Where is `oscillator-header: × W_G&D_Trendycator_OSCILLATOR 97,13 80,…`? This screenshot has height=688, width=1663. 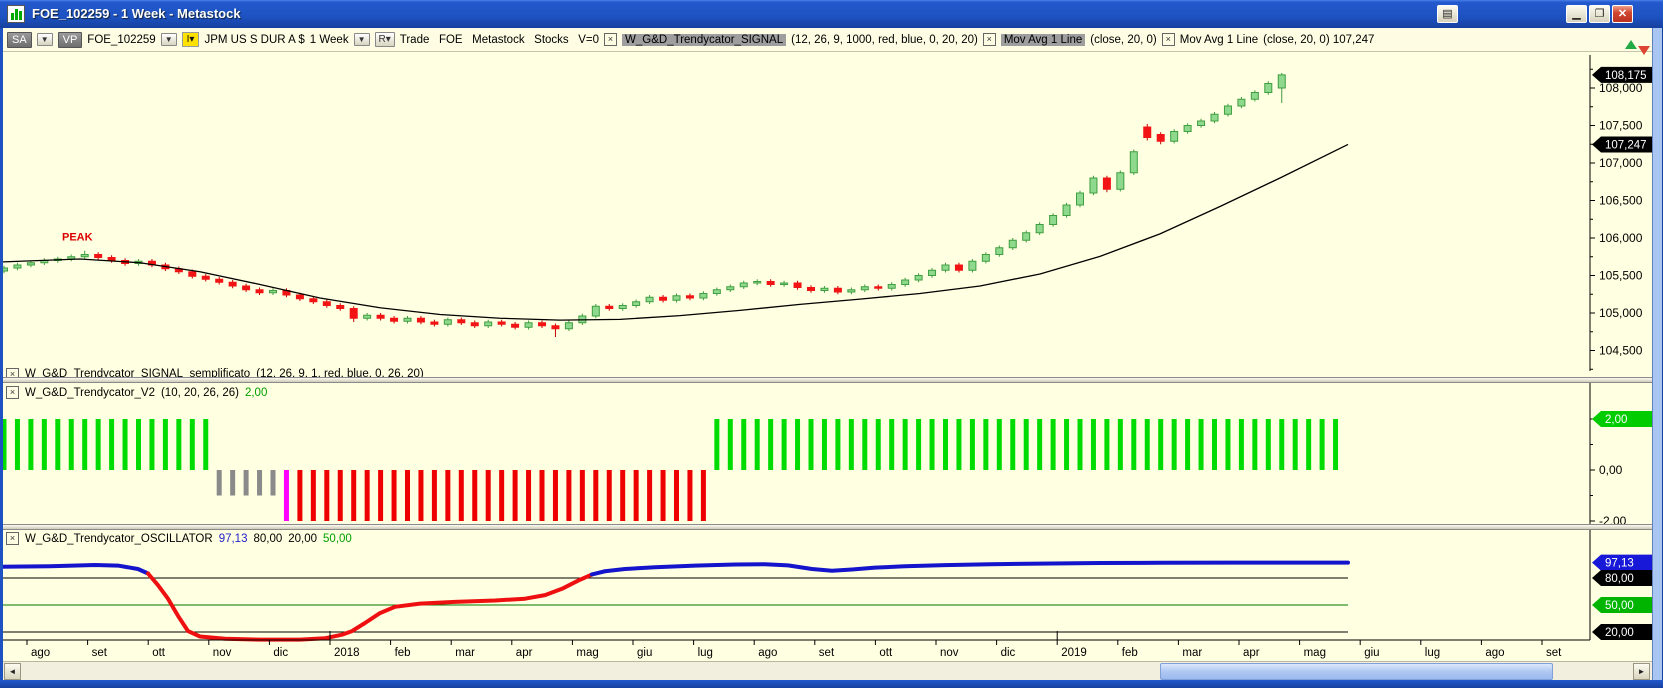
oscillator-header: × W_G&D_Trendycator_OSCILLATOR 97,13 80,… is located at coordinates (179, 538).